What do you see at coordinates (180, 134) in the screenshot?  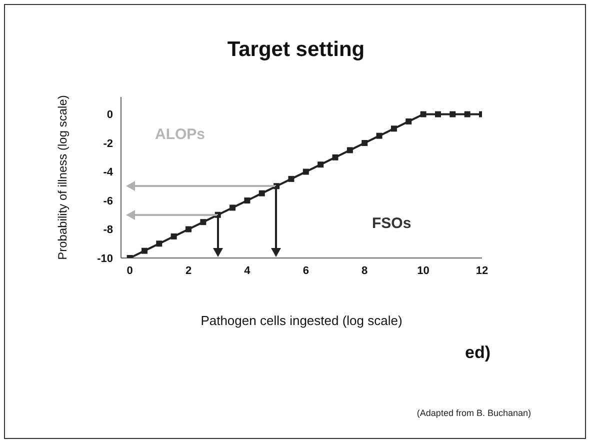 I see `annotation: ALOPs` at bounding box center [180, 134].